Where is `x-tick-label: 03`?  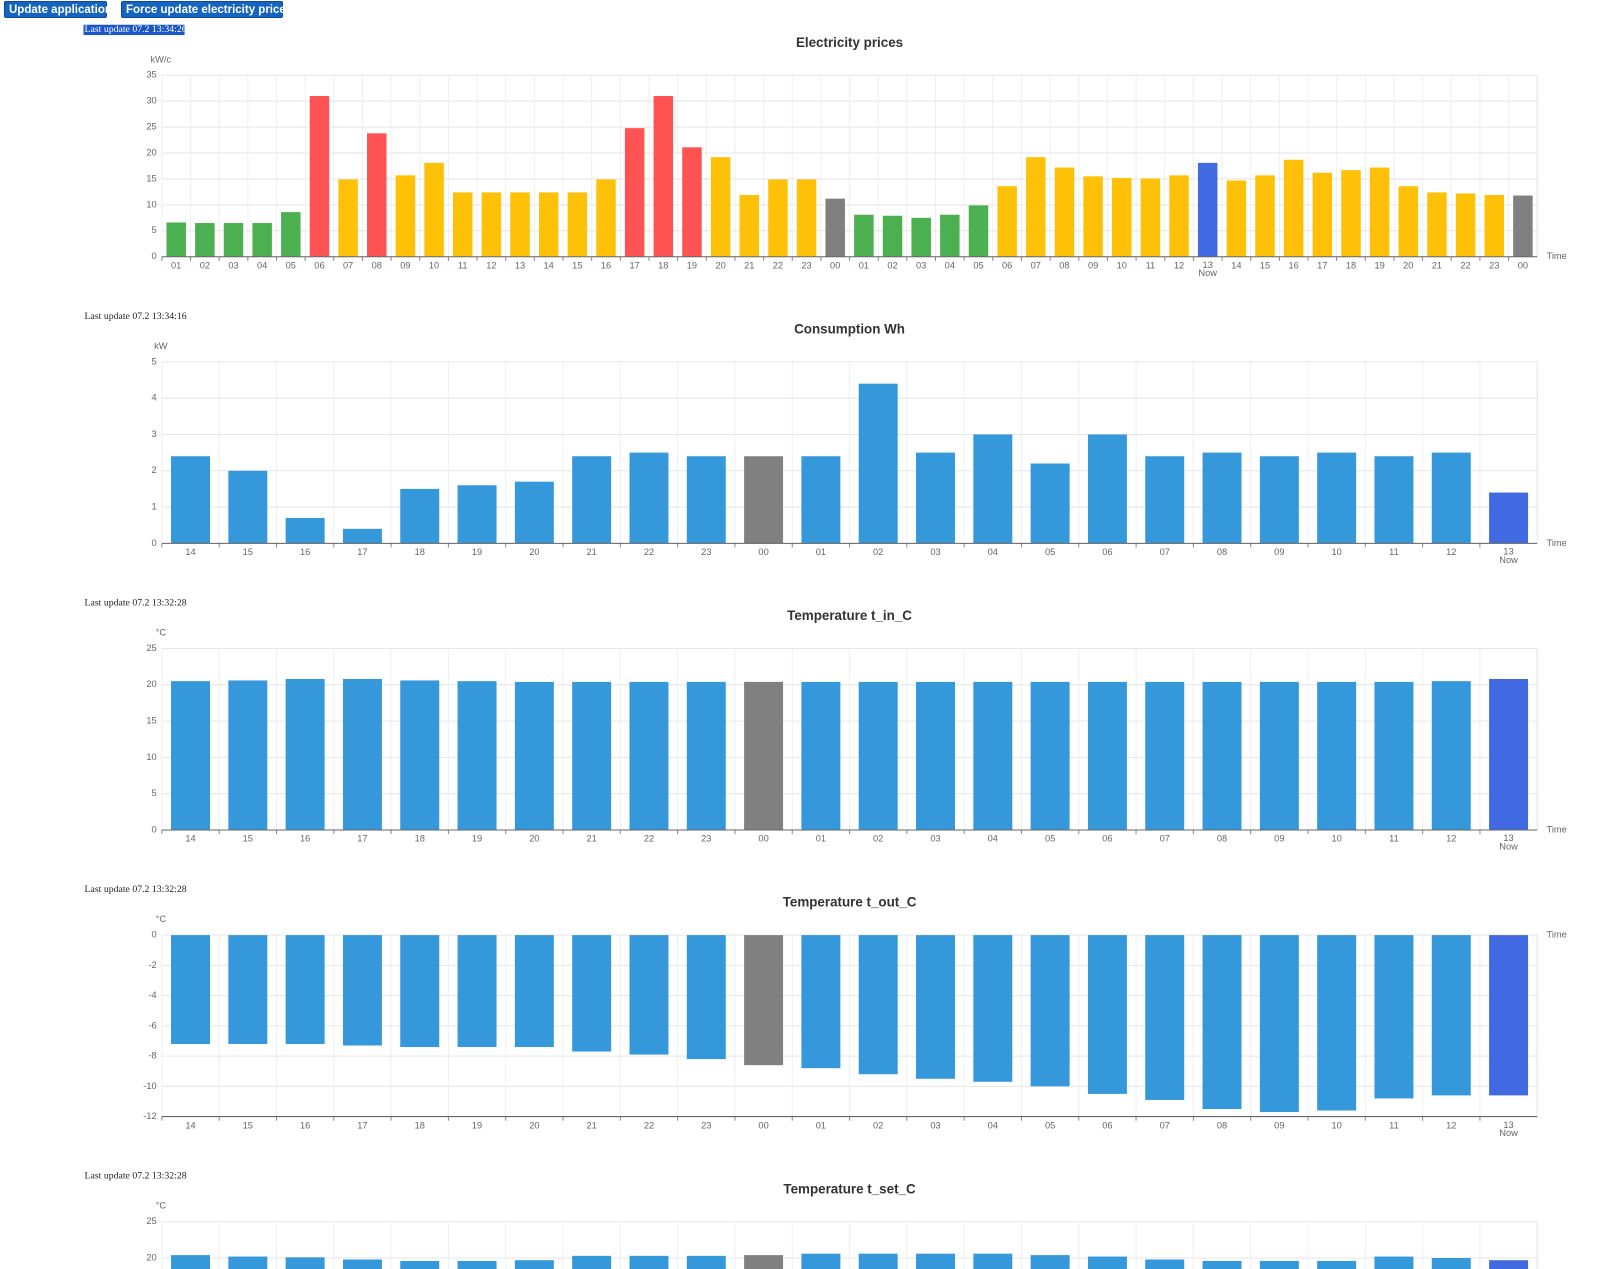 x-tick-label: 03 is located at coordinates (921, 265).